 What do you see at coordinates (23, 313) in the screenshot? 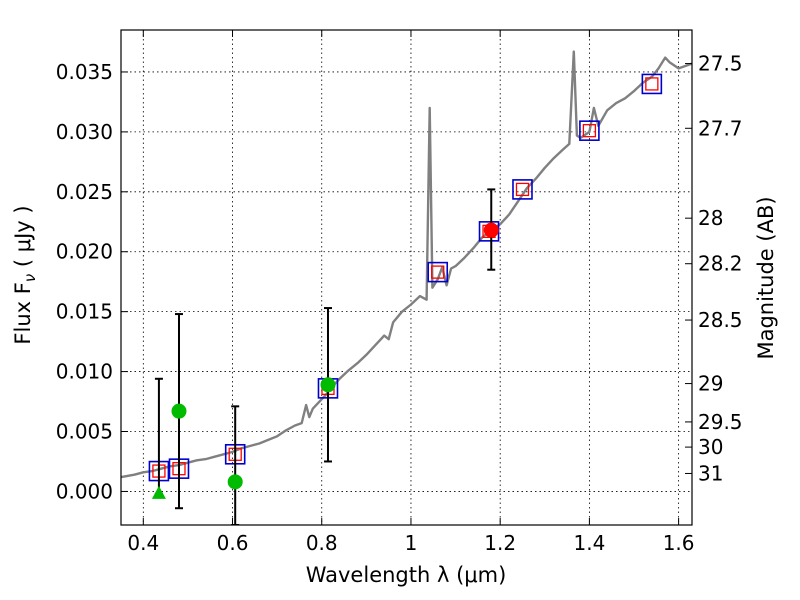
I see `y-axis-label-main: Flux F` at bounding box center [23, 313].